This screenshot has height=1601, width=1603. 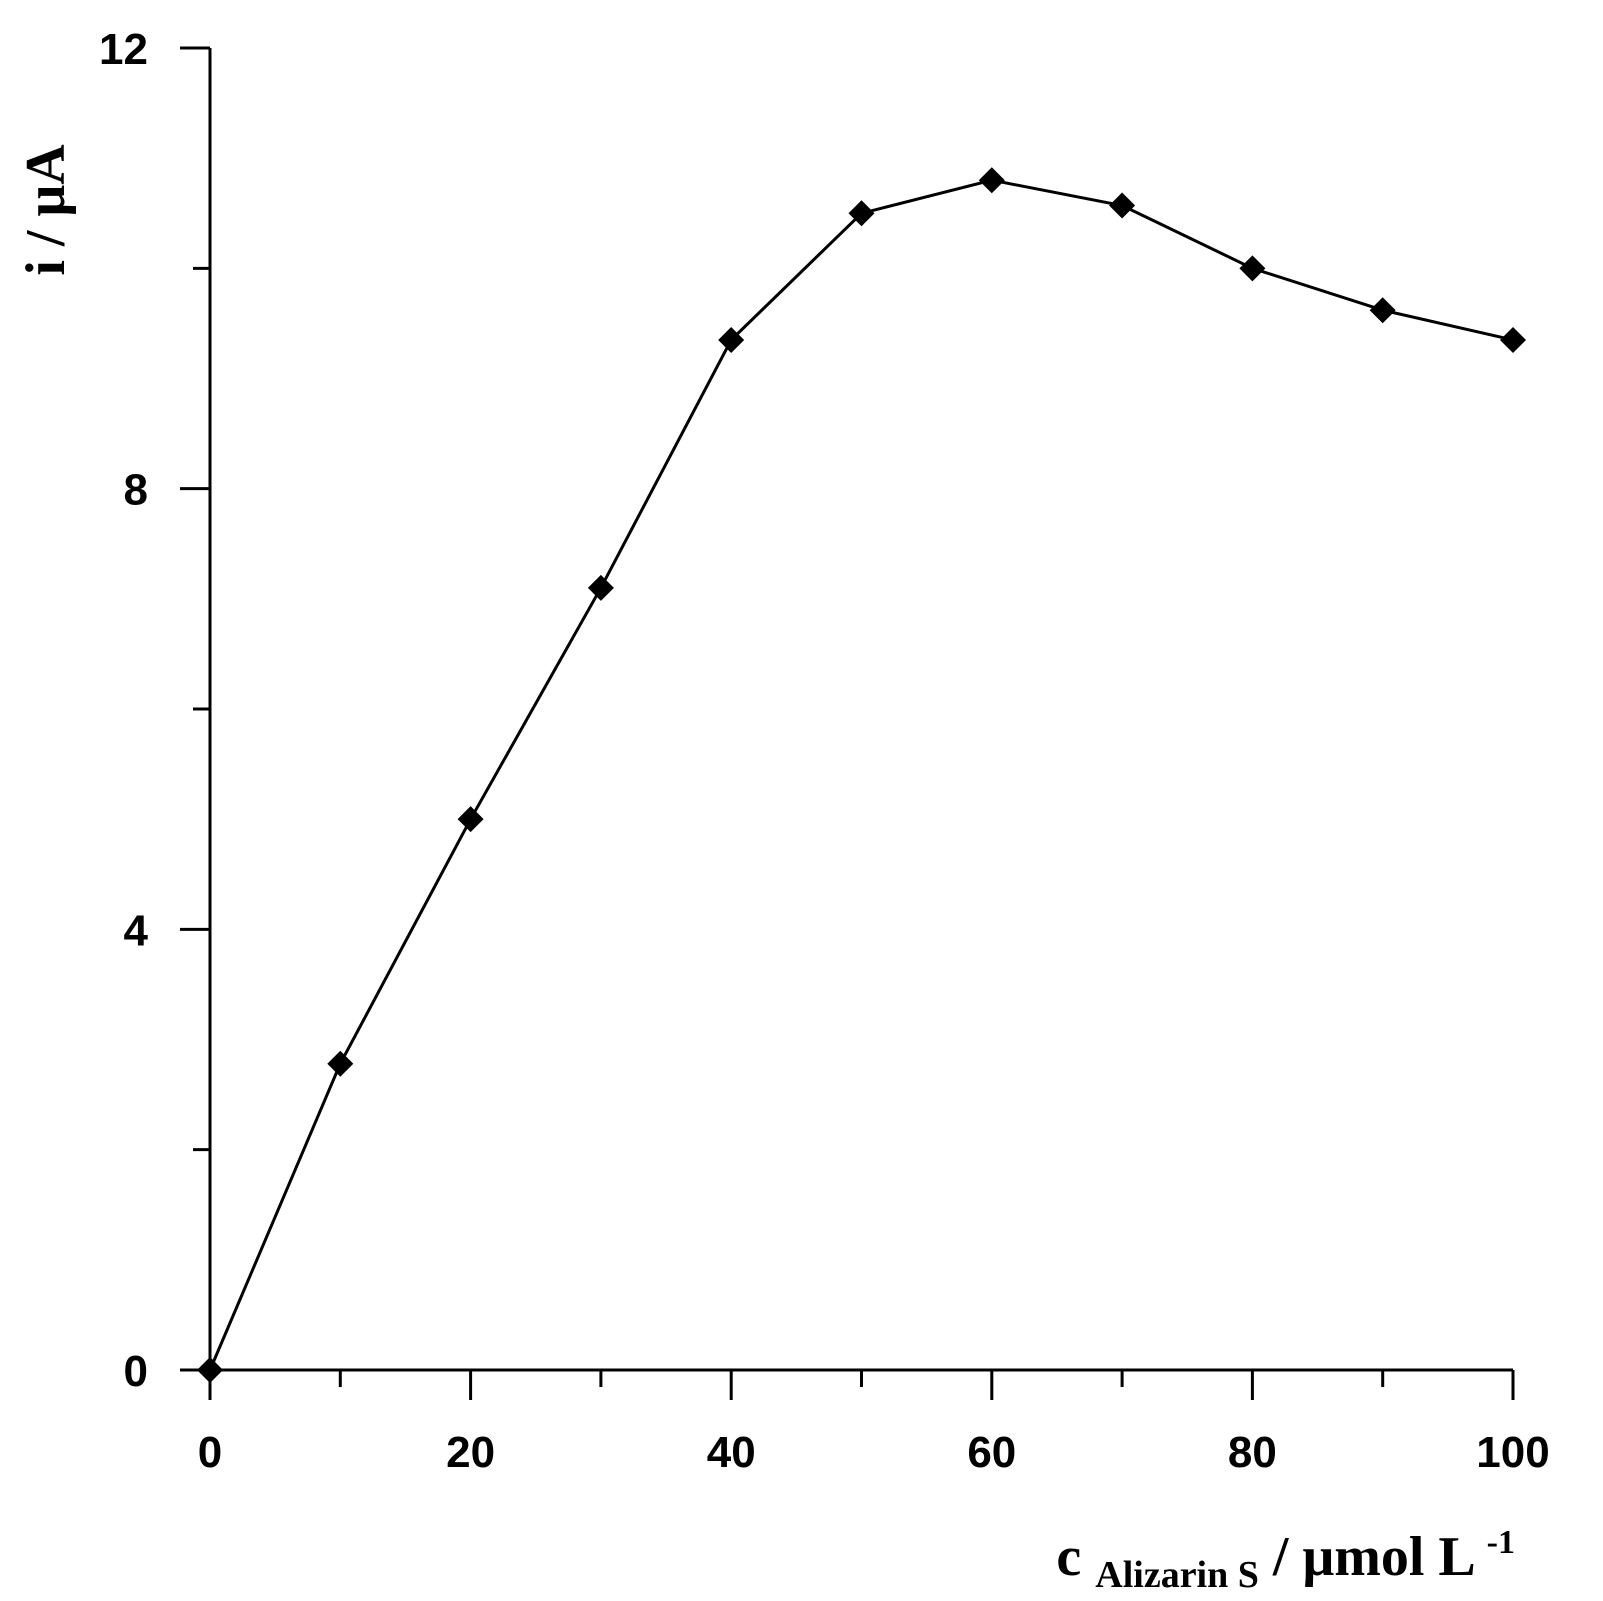 What do you see at coordinates (136, 1371) in the screenshot?
I see `y-tick-label: 0` at bounding box center [136, 1371].